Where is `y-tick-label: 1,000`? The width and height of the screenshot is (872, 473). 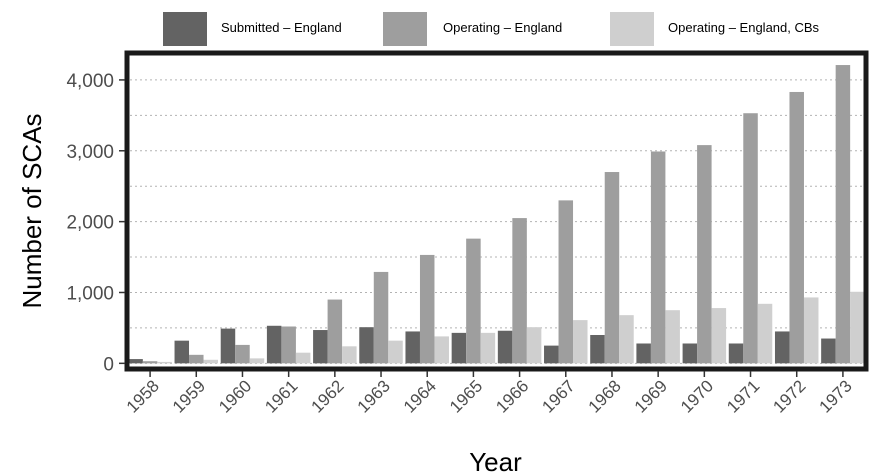
y-tick-label: 1,000 is located at coordinates (90, 293).